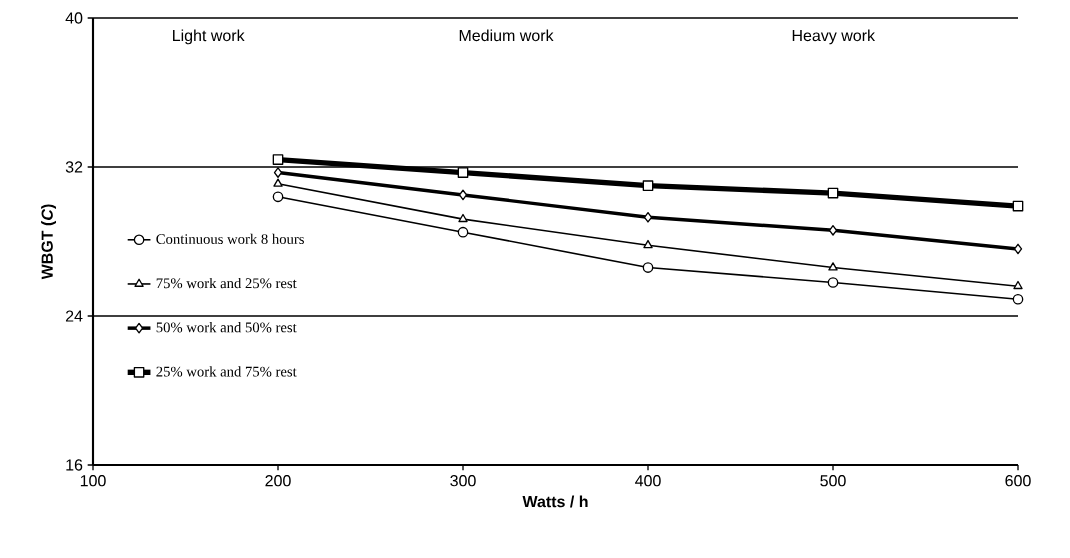 This screenshot has height=558, width=1070. What do you see at coordinates (230, 239) in the screenshot?
I see `legend-label: Continuous work 8 hours` at bounding box center [230, 239].